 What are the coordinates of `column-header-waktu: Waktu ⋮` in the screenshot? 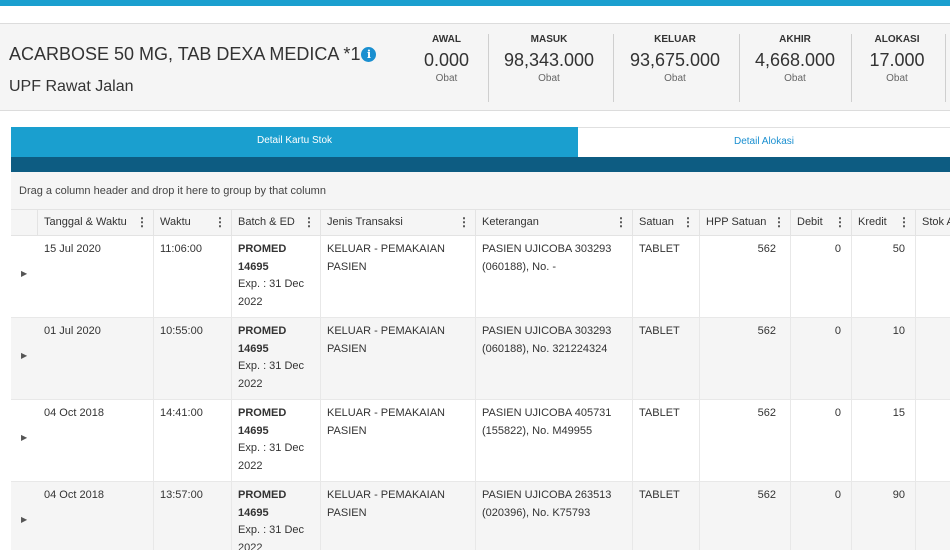 It's located at (193, 222).